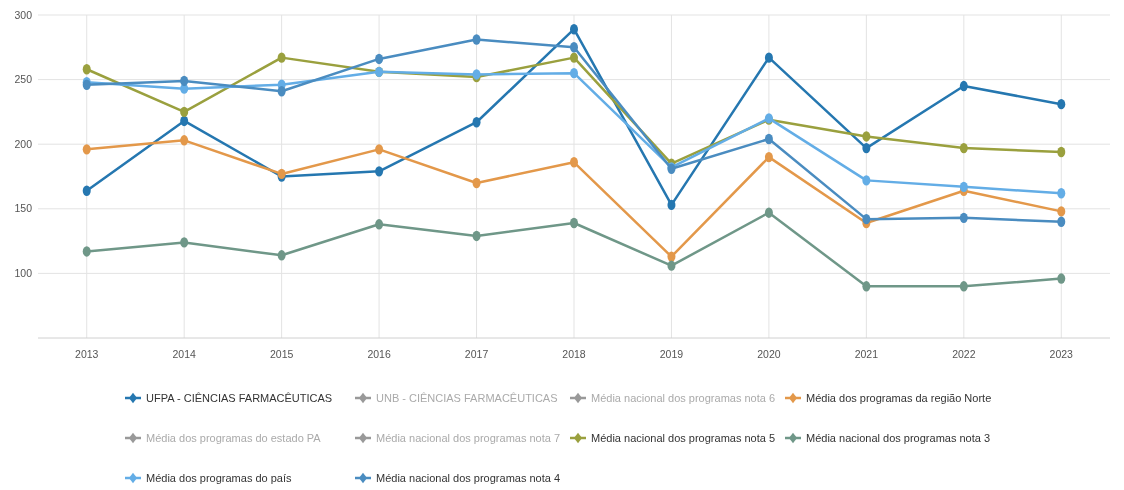 This screenshot has height=490, width=1124. What do you see at coordinates (683, 437) in the screenshot?
I see `legend-label: Média nacional dos programas nota 5` at bounding box center [683, 437].